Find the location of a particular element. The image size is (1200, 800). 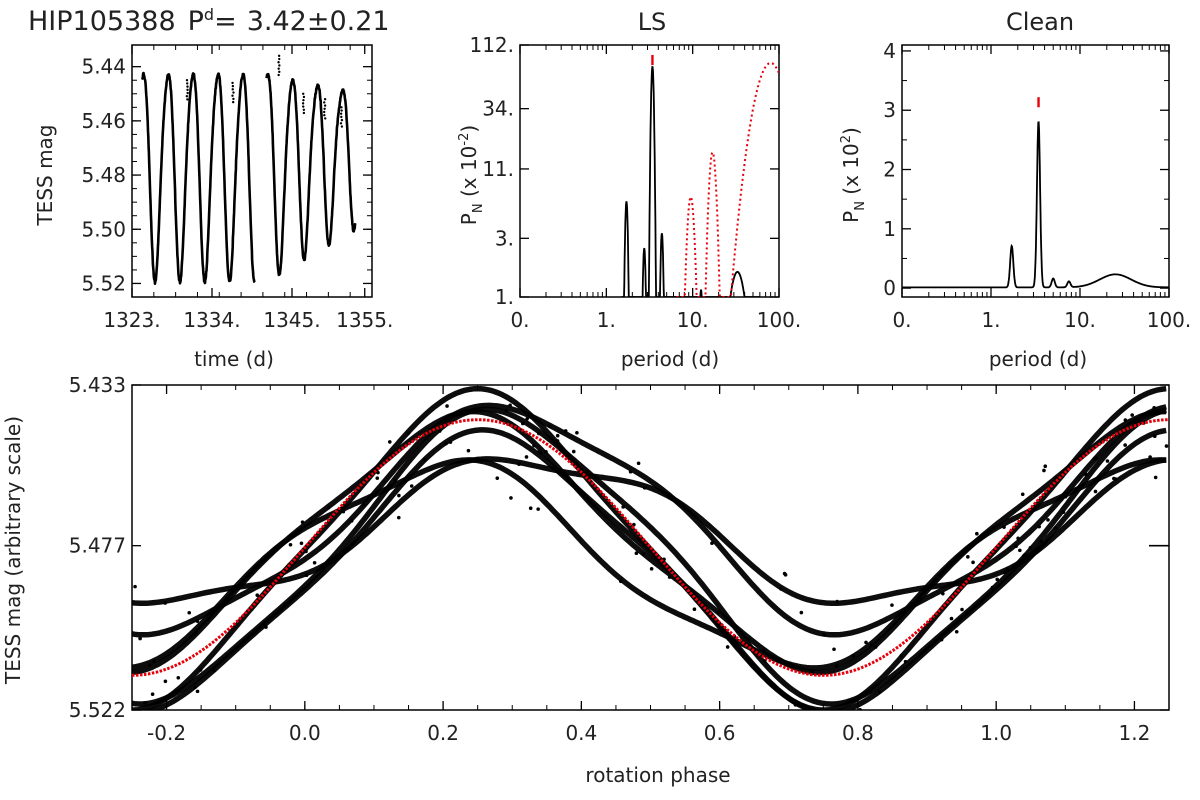

ls-ytick-label: 34. is located at coordinates (498, 109).